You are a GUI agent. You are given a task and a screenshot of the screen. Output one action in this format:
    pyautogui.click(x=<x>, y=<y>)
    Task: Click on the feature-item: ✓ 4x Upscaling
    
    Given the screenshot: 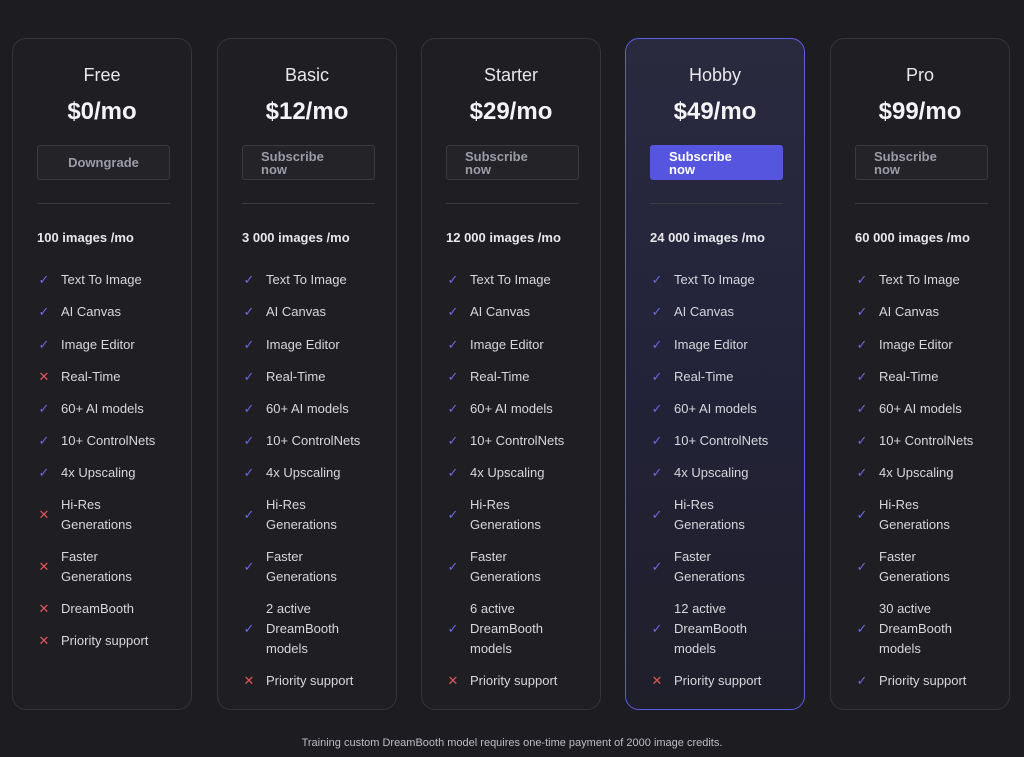 What is the action you would take?
    pyautogui.click(x=930, y=473)
    